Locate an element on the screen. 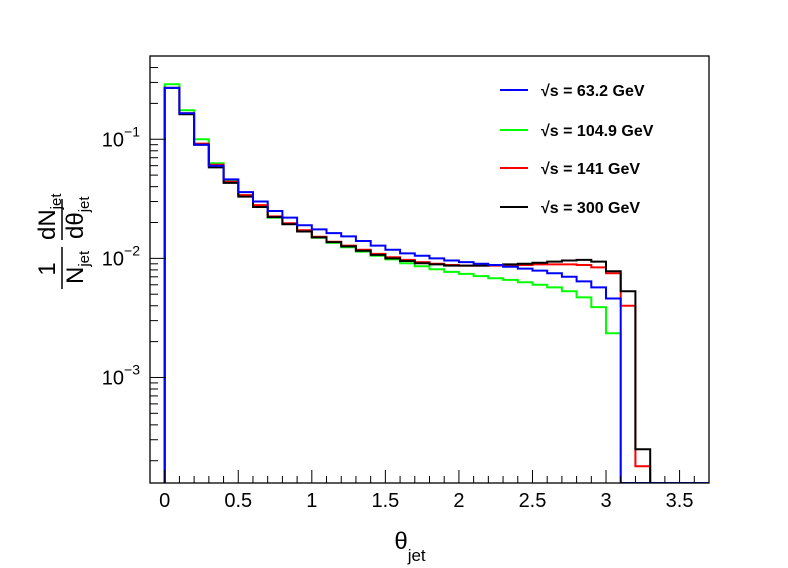  y-tick-label-exponent: −2 is located at coordinates (132, 250).